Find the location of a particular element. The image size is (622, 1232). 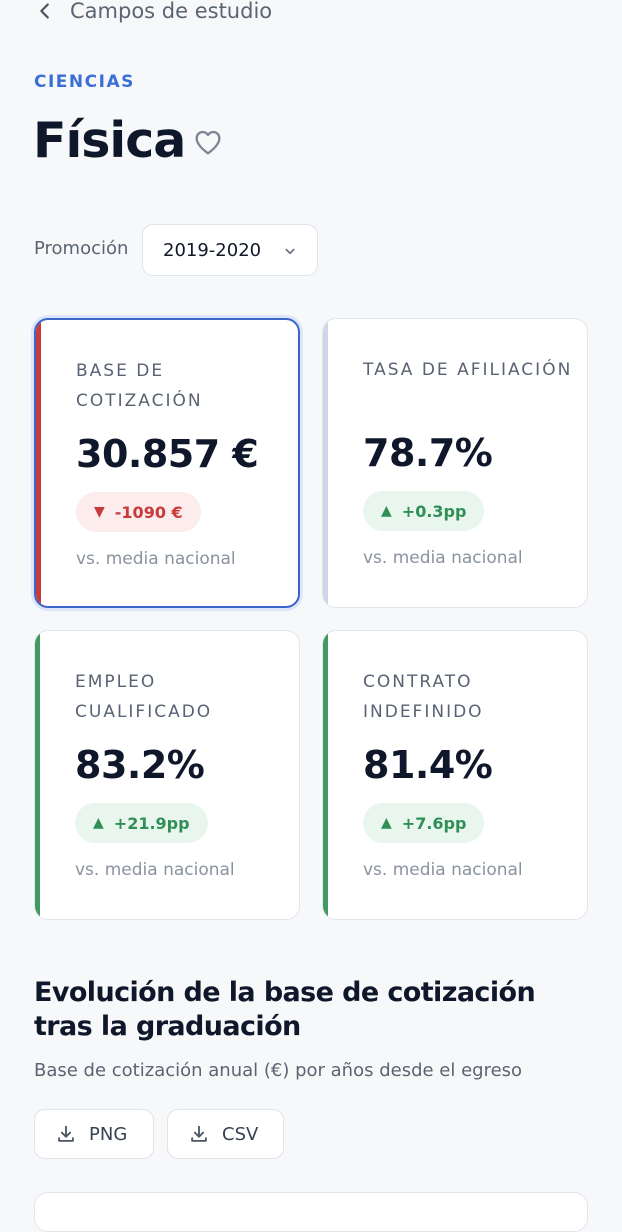

kpi-value: 30.857 € is located at coordinates (167, 454).